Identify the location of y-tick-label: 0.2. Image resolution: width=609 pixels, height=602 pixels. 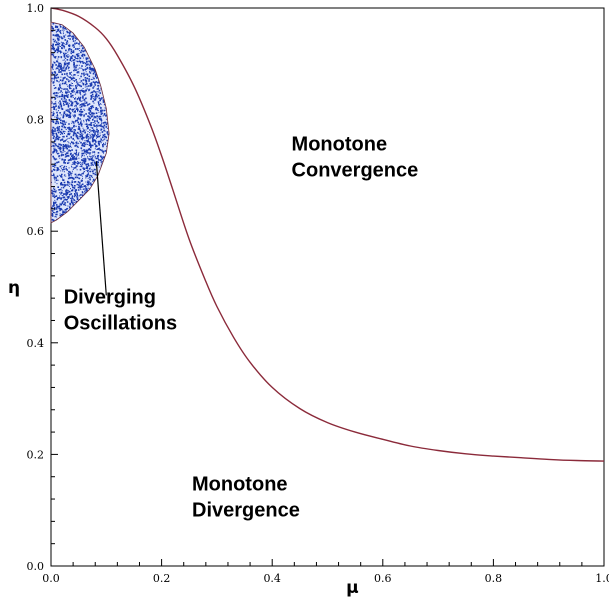
(36, 454).